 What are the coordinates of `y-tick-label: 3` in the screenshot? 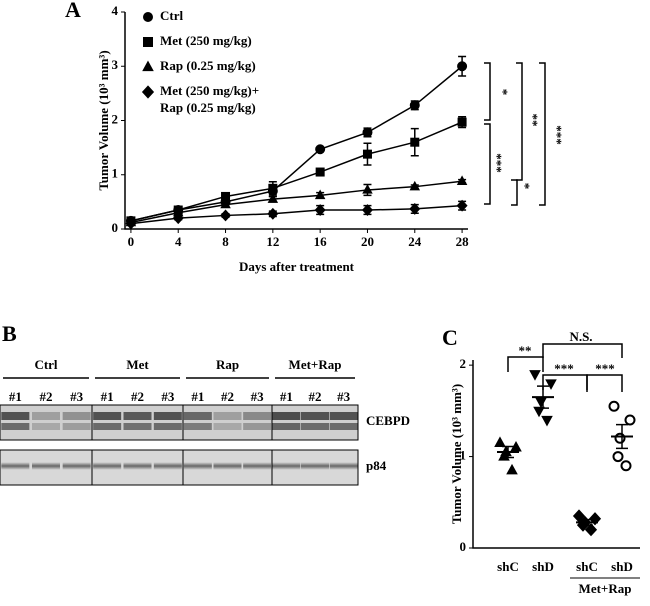 It's located at (115, 64).